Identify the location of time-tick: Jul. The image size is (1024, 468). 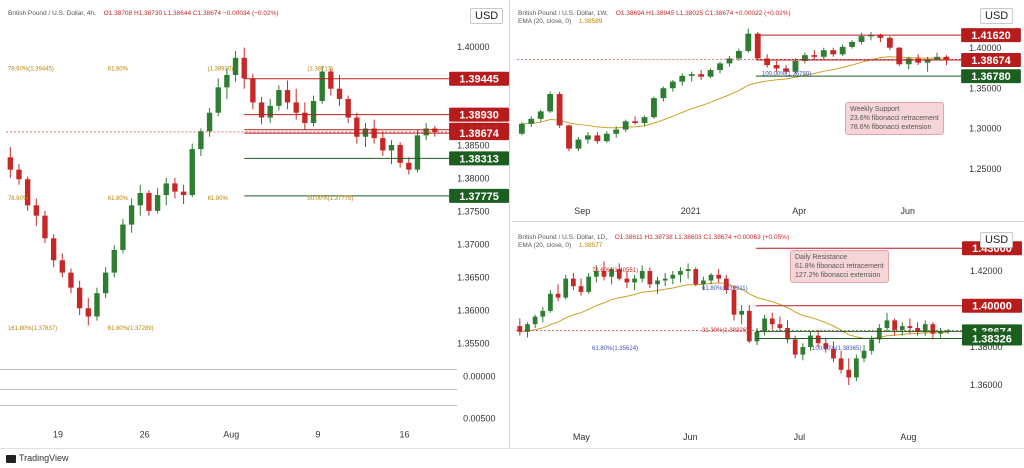
(800, 437).